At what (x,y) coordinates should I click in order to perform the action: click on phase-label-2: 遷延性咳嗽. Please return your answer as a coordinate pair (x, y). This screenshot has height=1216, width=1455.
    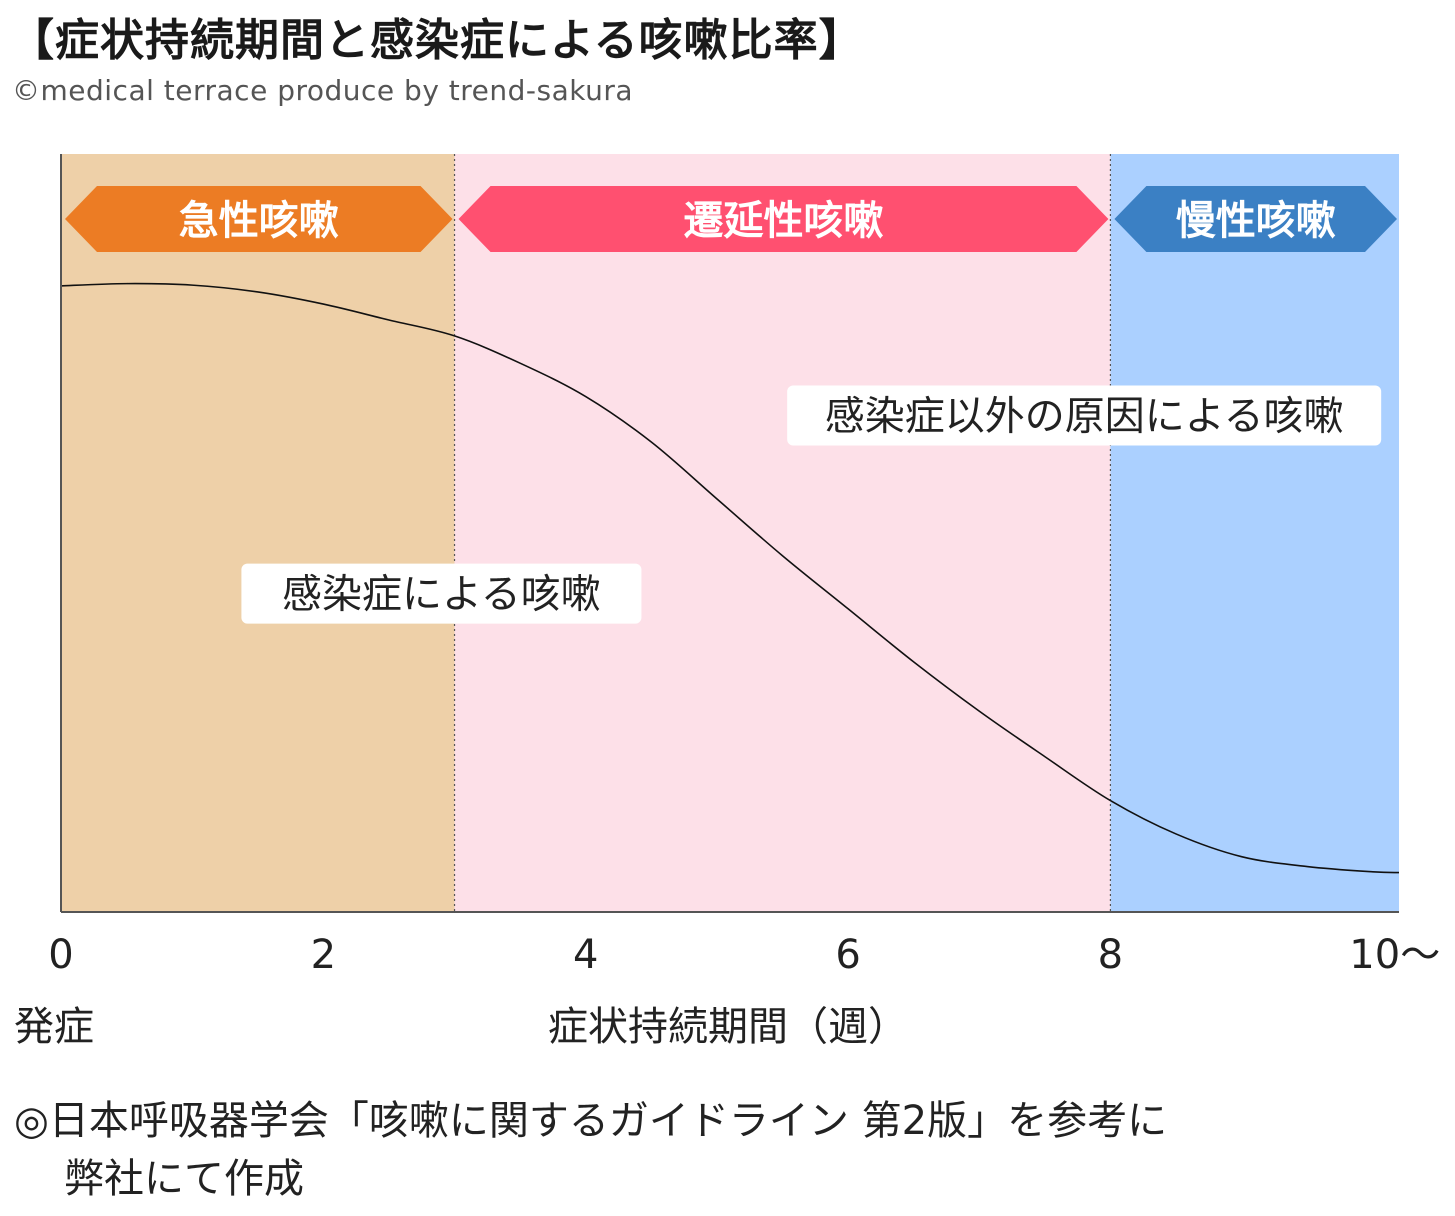
    Looking at the image, I should click on (783, 221).